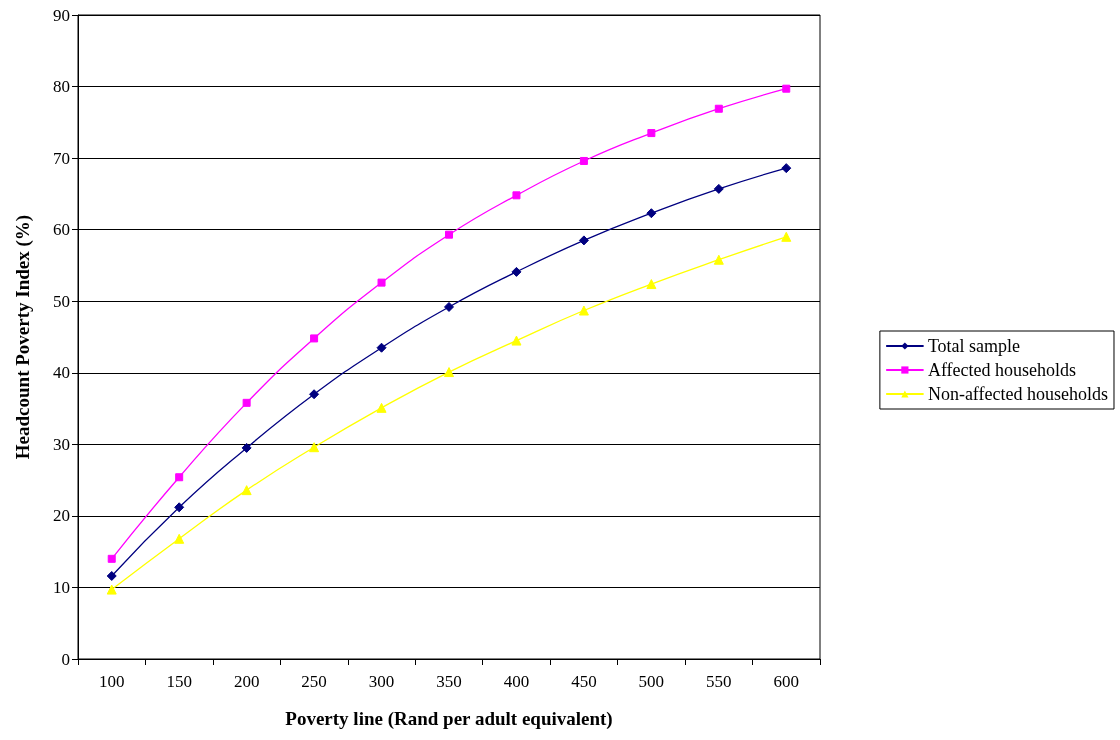  Describe the element at coordinates (974, 346) in the screenshot. I see `legend-label: Total sample` at that location.